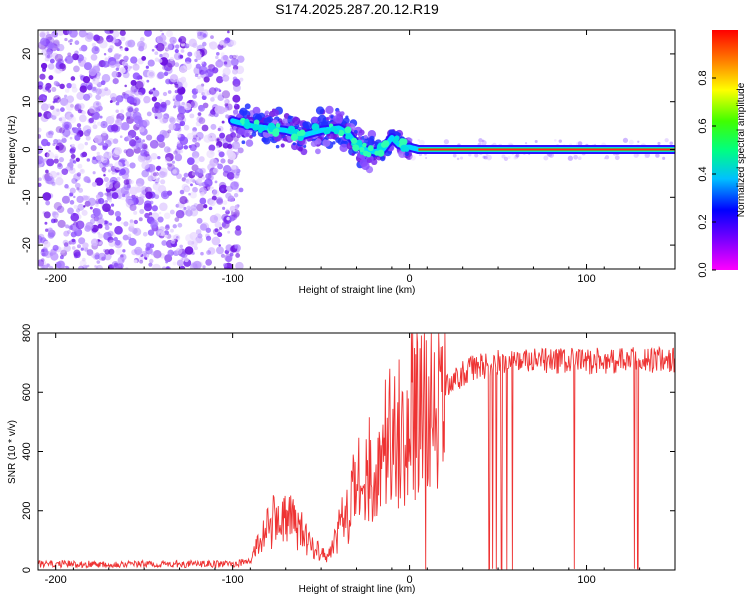 The width and height of the screenshot is (750, 600). Describe the element at coordinates (741, 149) in the screenshot. I see `colorbar-label: Normalized spectral amplitude` at that location.